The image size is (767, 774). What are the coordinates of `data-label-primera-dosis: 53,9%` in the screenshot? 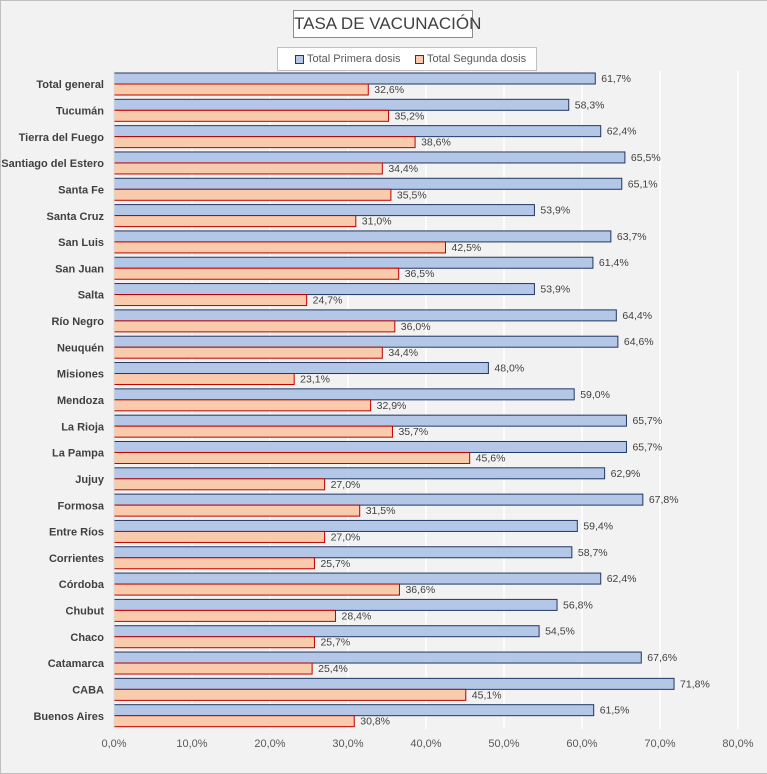 It's located at (555, 290).